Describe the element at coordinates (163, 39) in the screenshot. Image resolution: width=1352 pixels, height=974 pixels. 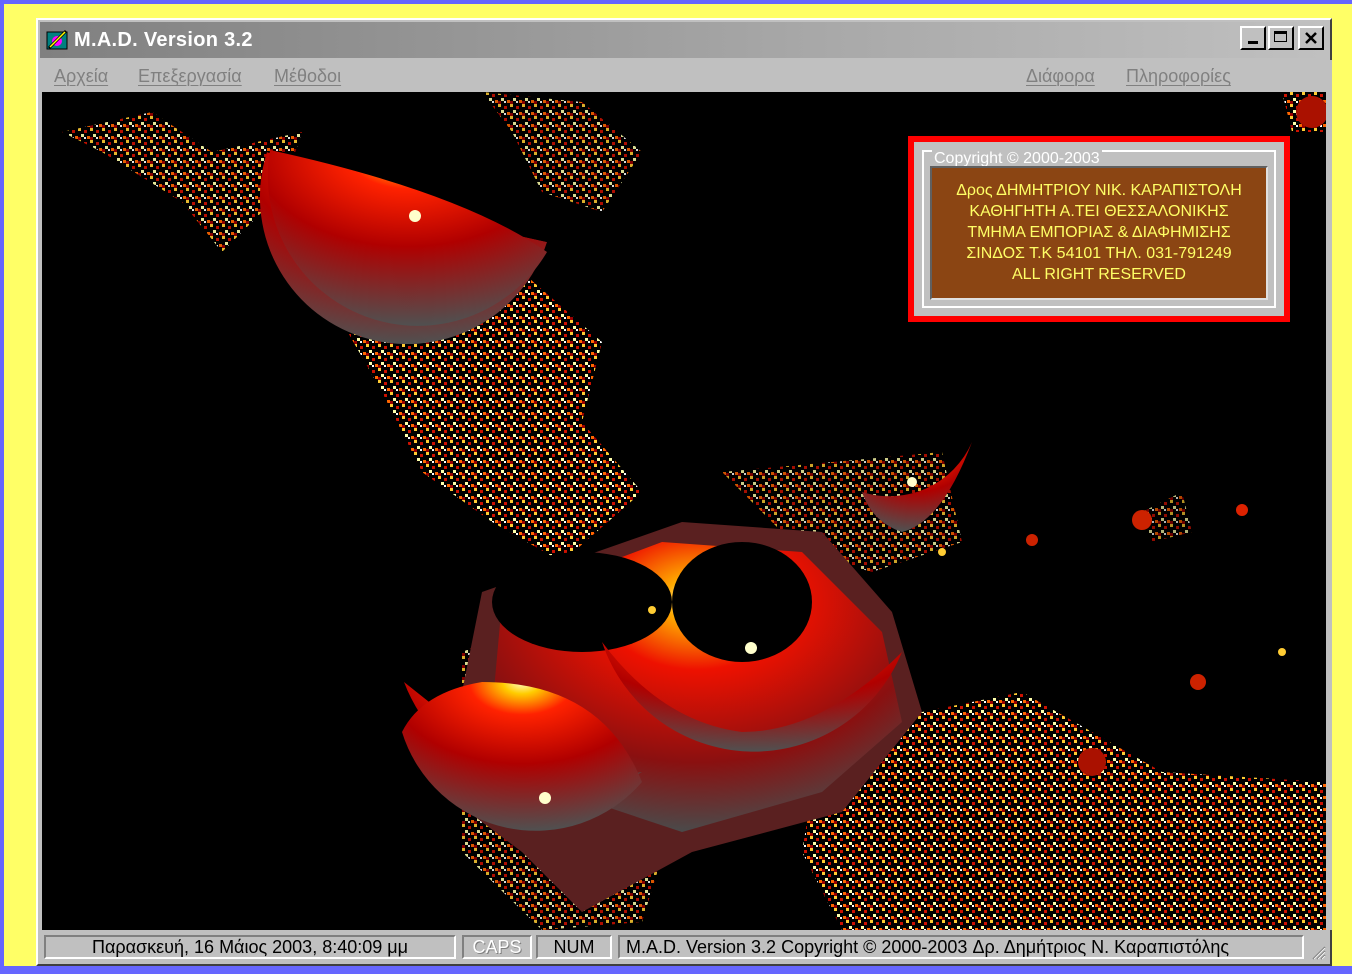
I see `window-title: M.A.D. Version 3.2` at that location.